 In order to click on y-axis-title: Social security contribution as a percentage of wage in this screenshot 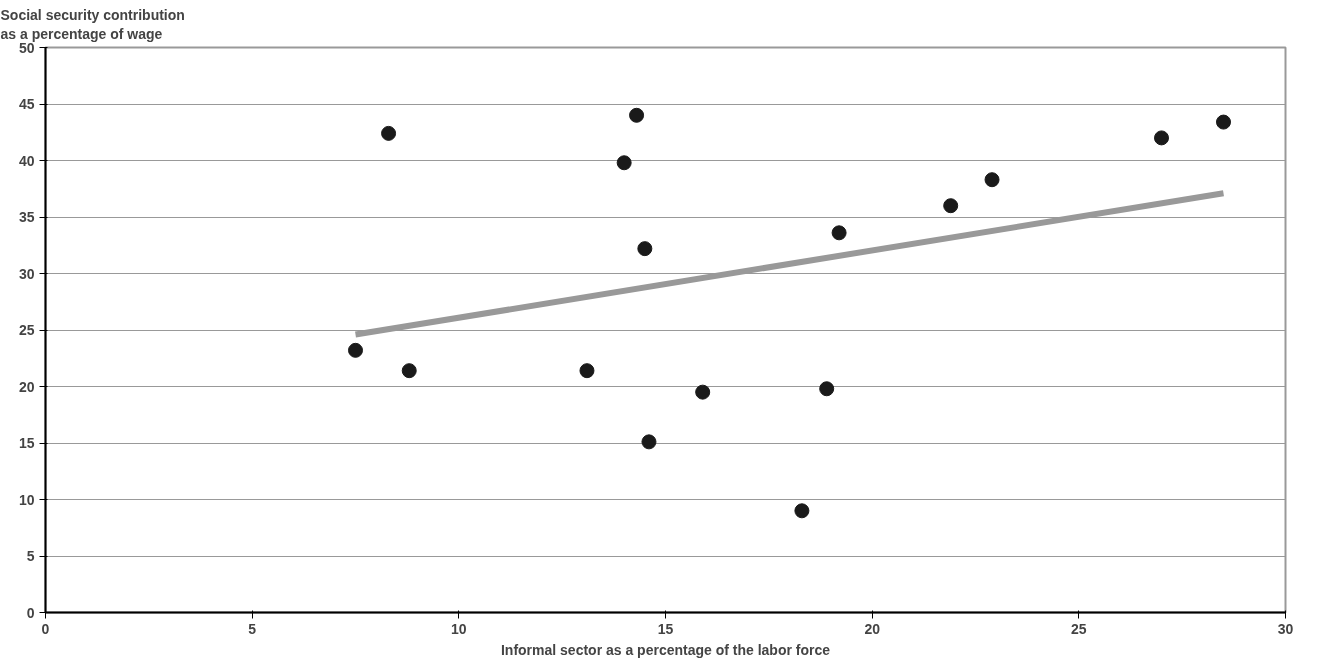, I will do `click(92, 25)`.